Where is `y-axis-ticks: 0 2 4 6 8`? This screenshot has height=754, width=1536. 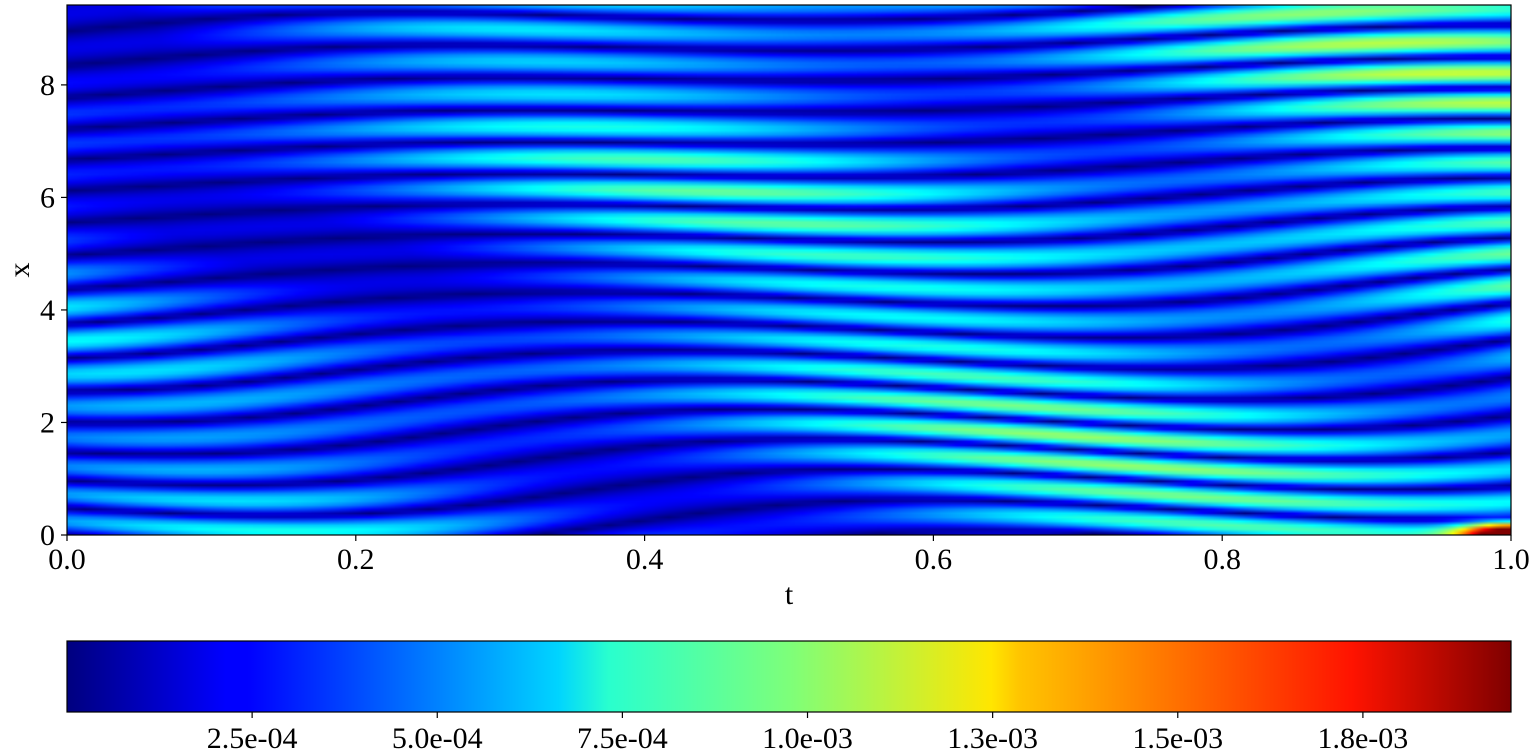 y-axis-ticks: 0 2 4 6 8 is located at coordinates (53, 310).